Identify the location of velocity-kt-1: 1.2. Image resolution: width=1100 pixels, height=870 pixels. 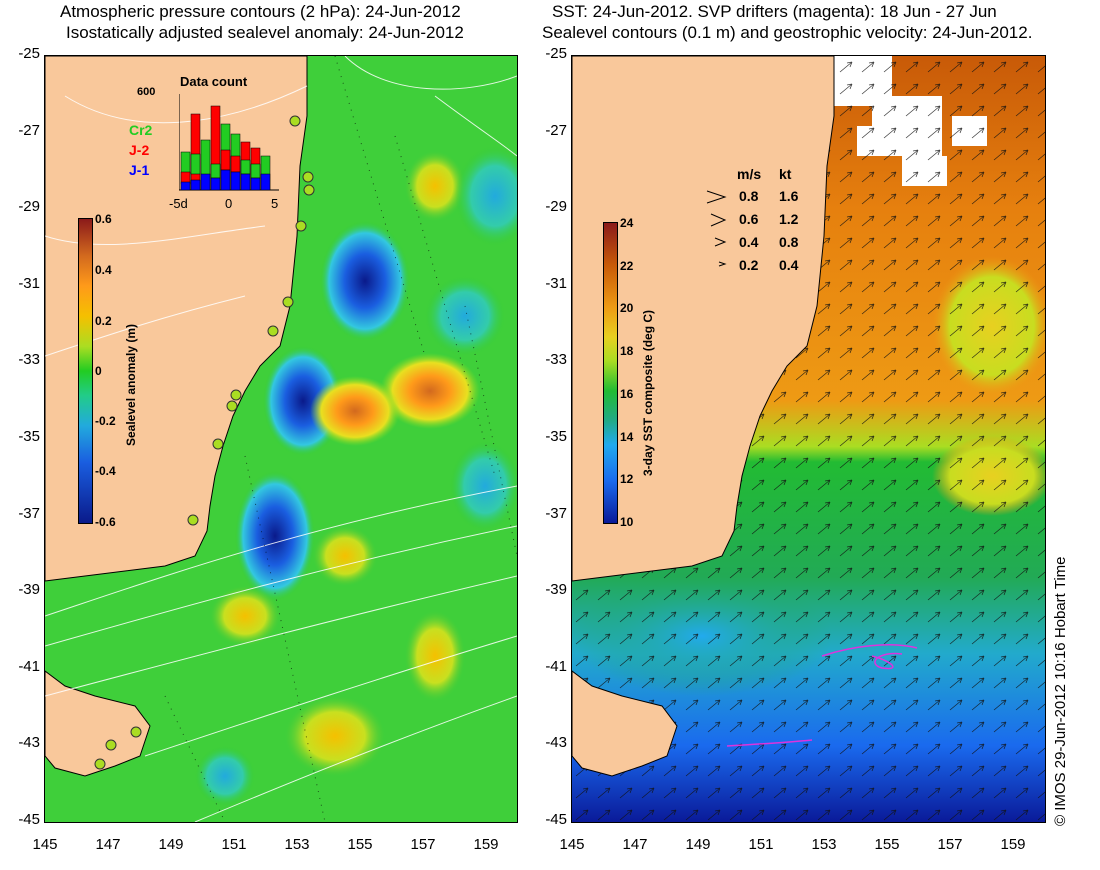
(789, 219).